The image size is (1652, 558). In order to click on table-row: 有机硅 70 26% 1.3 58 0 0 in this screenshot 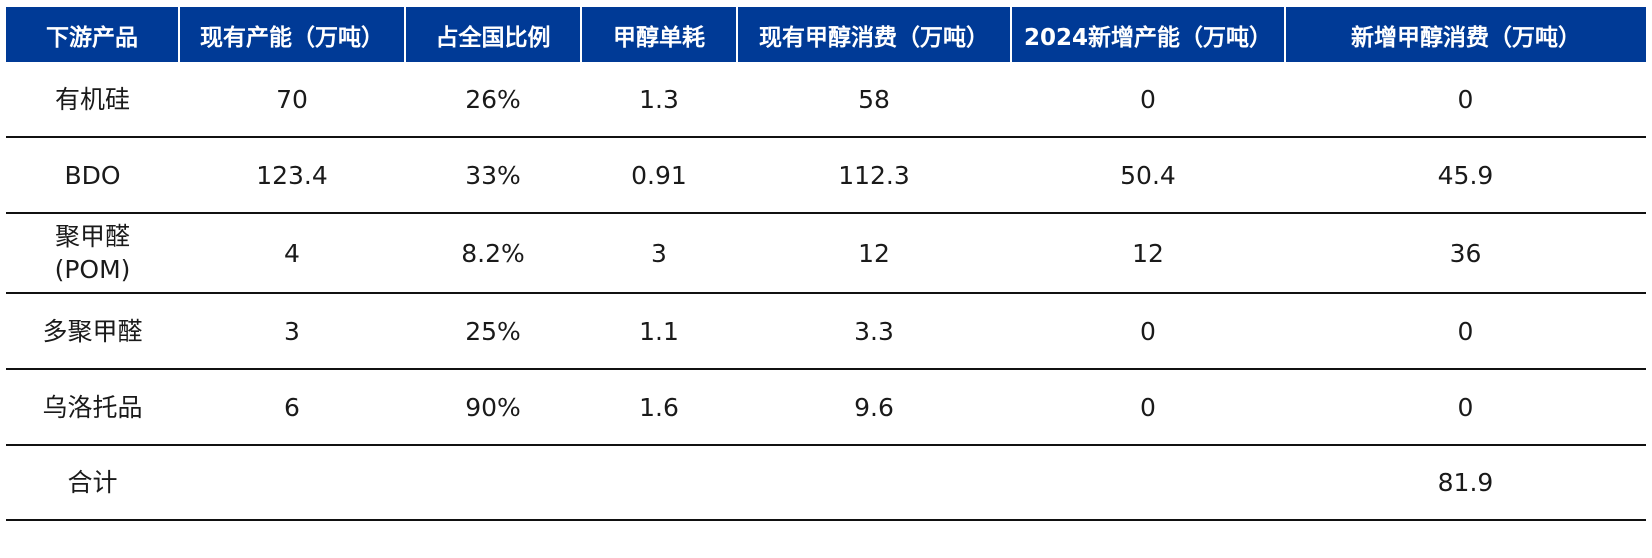, I will do `click(826, 100)`.